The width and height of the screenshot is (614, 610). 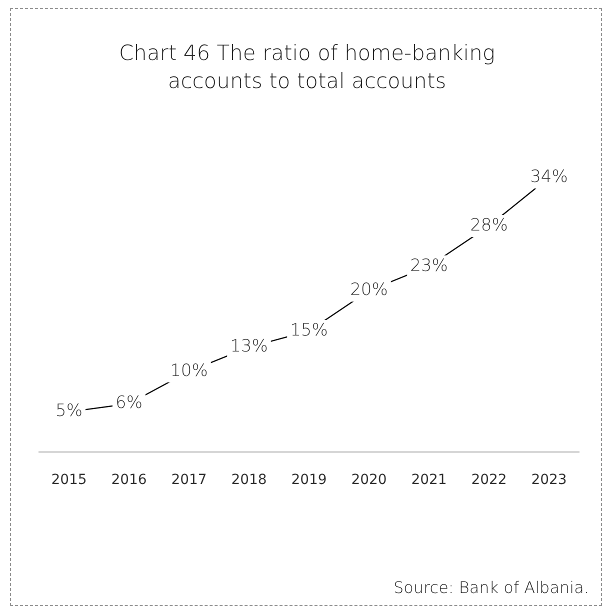 I want to click on x-tick-label: 2016, so click(x=129, y=480).